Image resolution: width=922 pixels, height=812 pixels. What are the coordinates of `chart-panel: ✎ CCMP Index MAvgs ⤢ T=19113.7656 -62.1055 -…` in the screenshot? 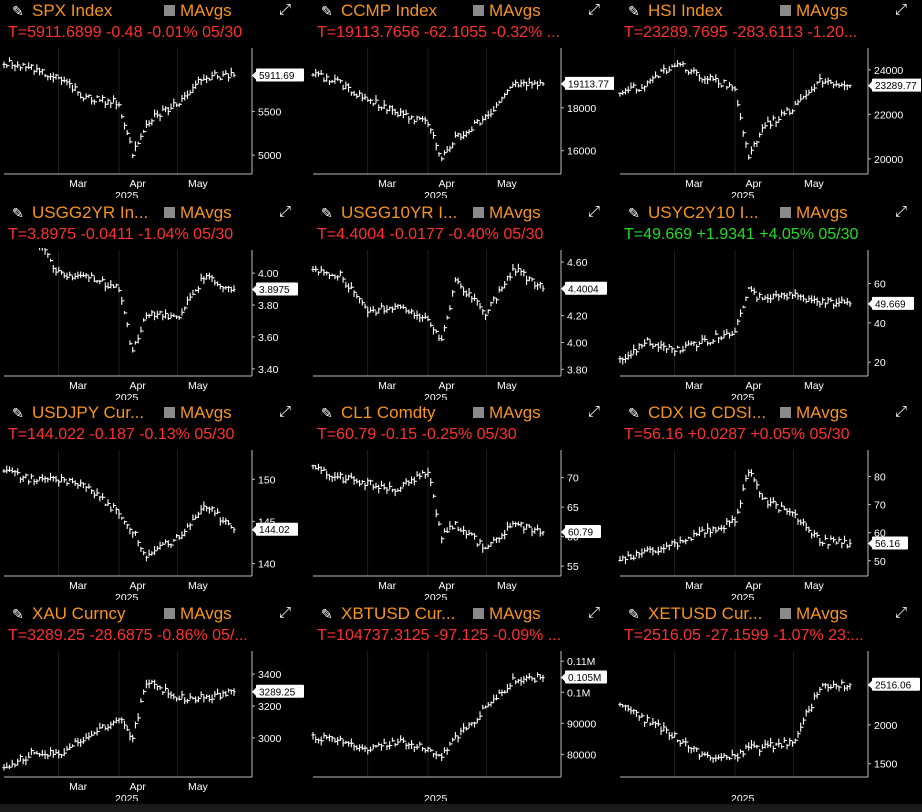 It's located at (461, 99).